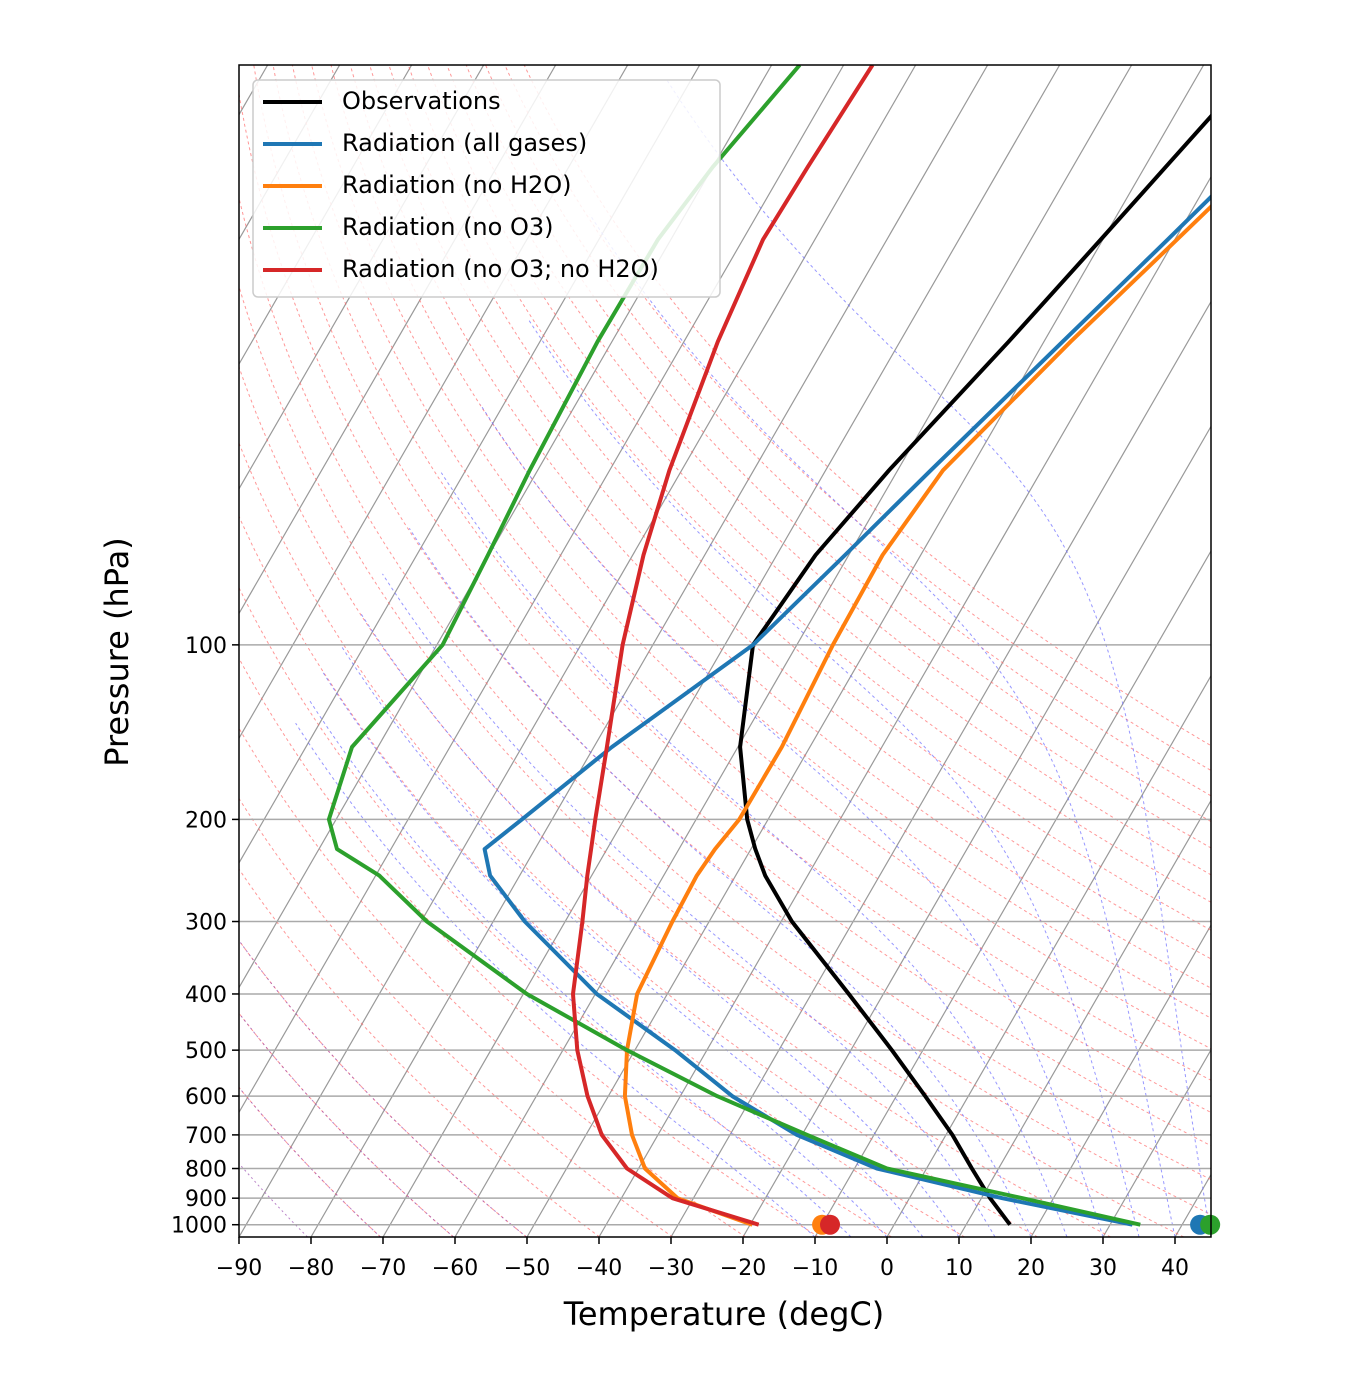  I want to click on y-tick-label: 500, so click(206, 1051).